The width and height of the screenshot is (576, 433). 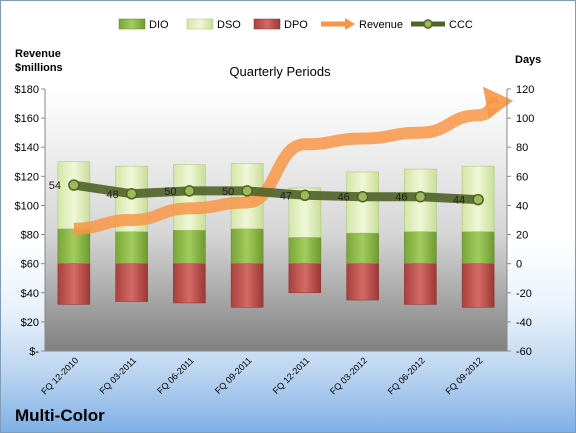 What do you see at coordinates (55, 186) in the screenshot?
I see `ccc-data-label: 54` at bounding box center [55, 186].